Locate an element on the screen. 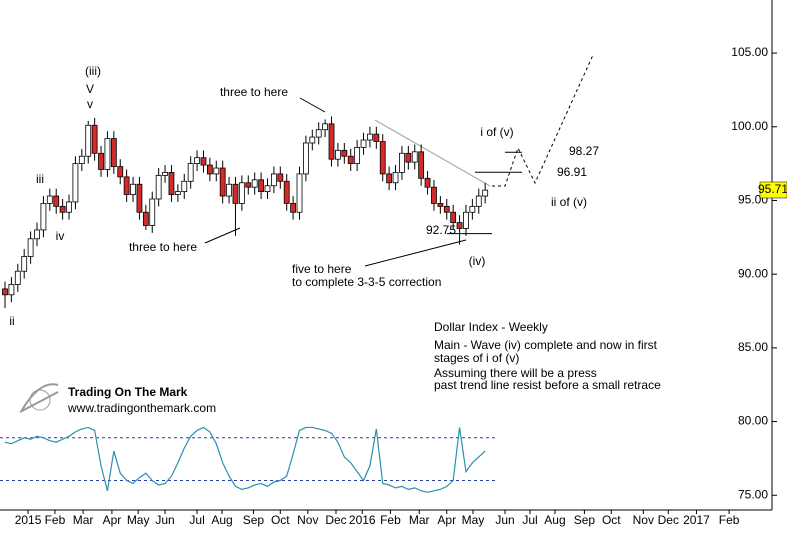  x-tick-label: May is located at coordinates (473, 520).